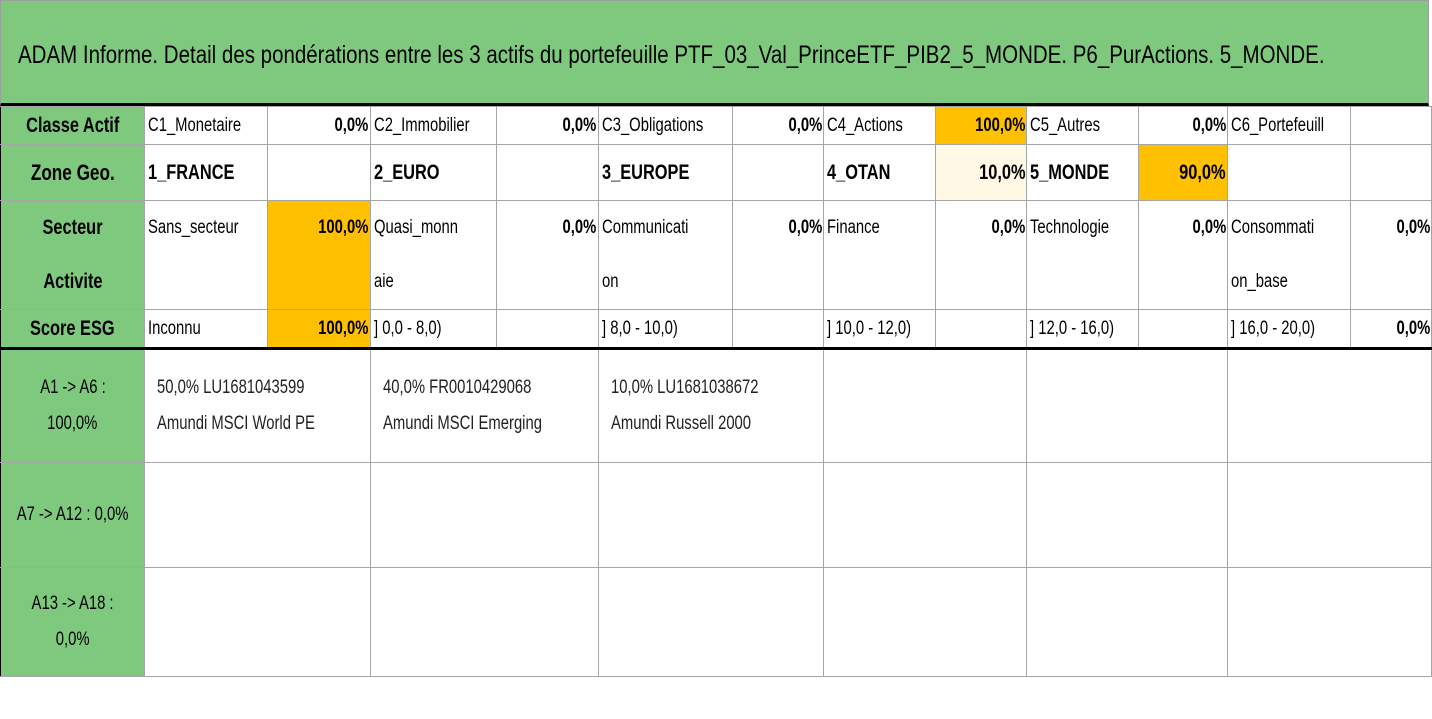  Describe the element at coordinates (73, 405) in the screenshot. I see `assets-group-a1-a6: A1 -> A6 :100,0%` at that location.